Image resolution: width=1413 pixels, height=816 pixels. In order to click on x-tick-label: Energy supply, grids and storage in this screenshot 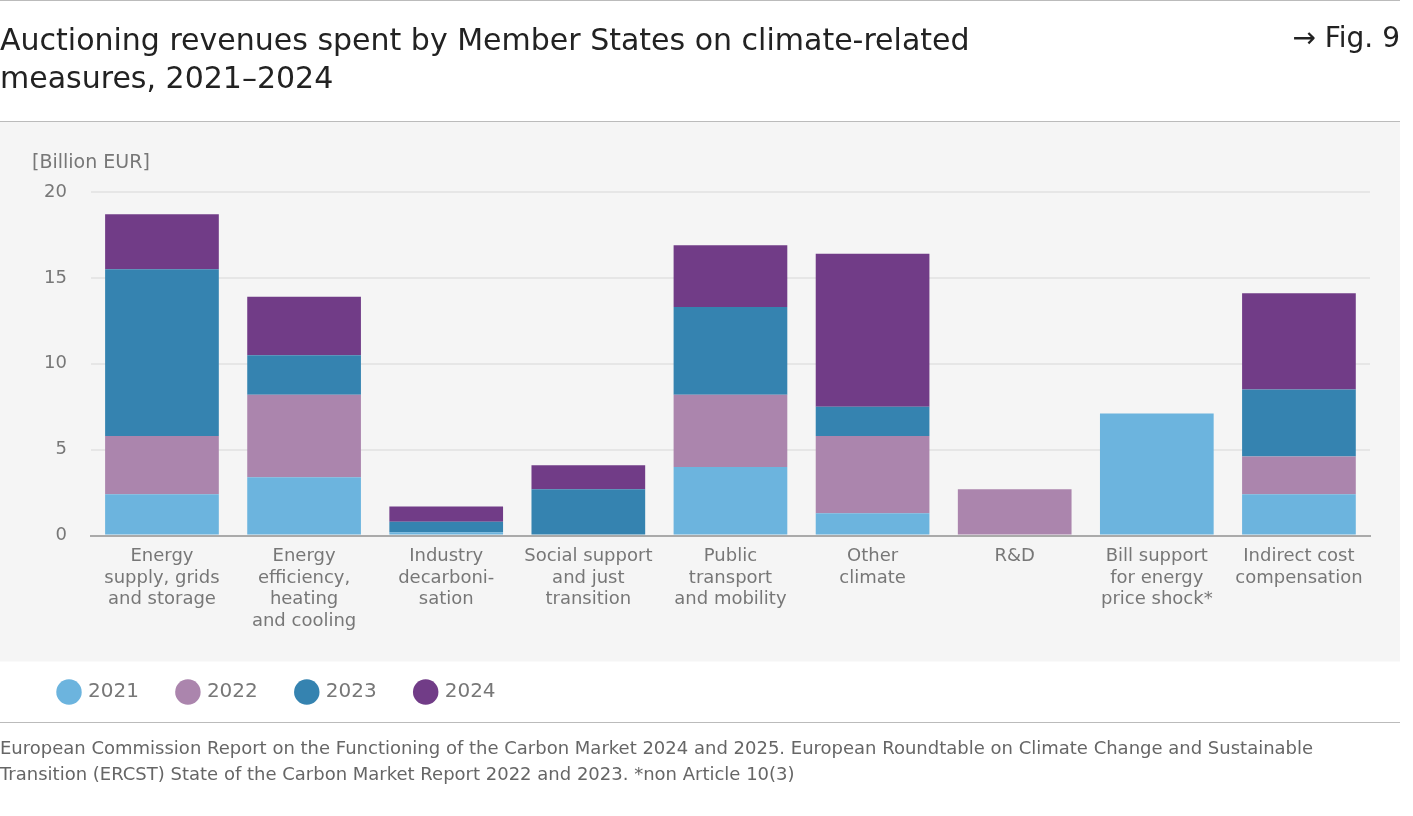, I will do `click(162, 576)`.